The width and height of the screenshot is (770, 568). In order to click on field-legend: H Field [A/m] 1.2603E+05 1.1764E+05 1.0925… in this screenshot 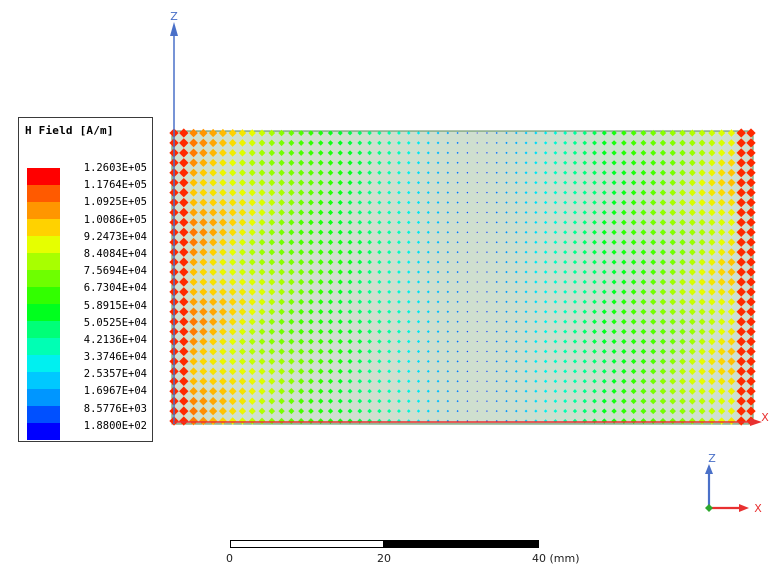, I will do `click(85, 279)`.